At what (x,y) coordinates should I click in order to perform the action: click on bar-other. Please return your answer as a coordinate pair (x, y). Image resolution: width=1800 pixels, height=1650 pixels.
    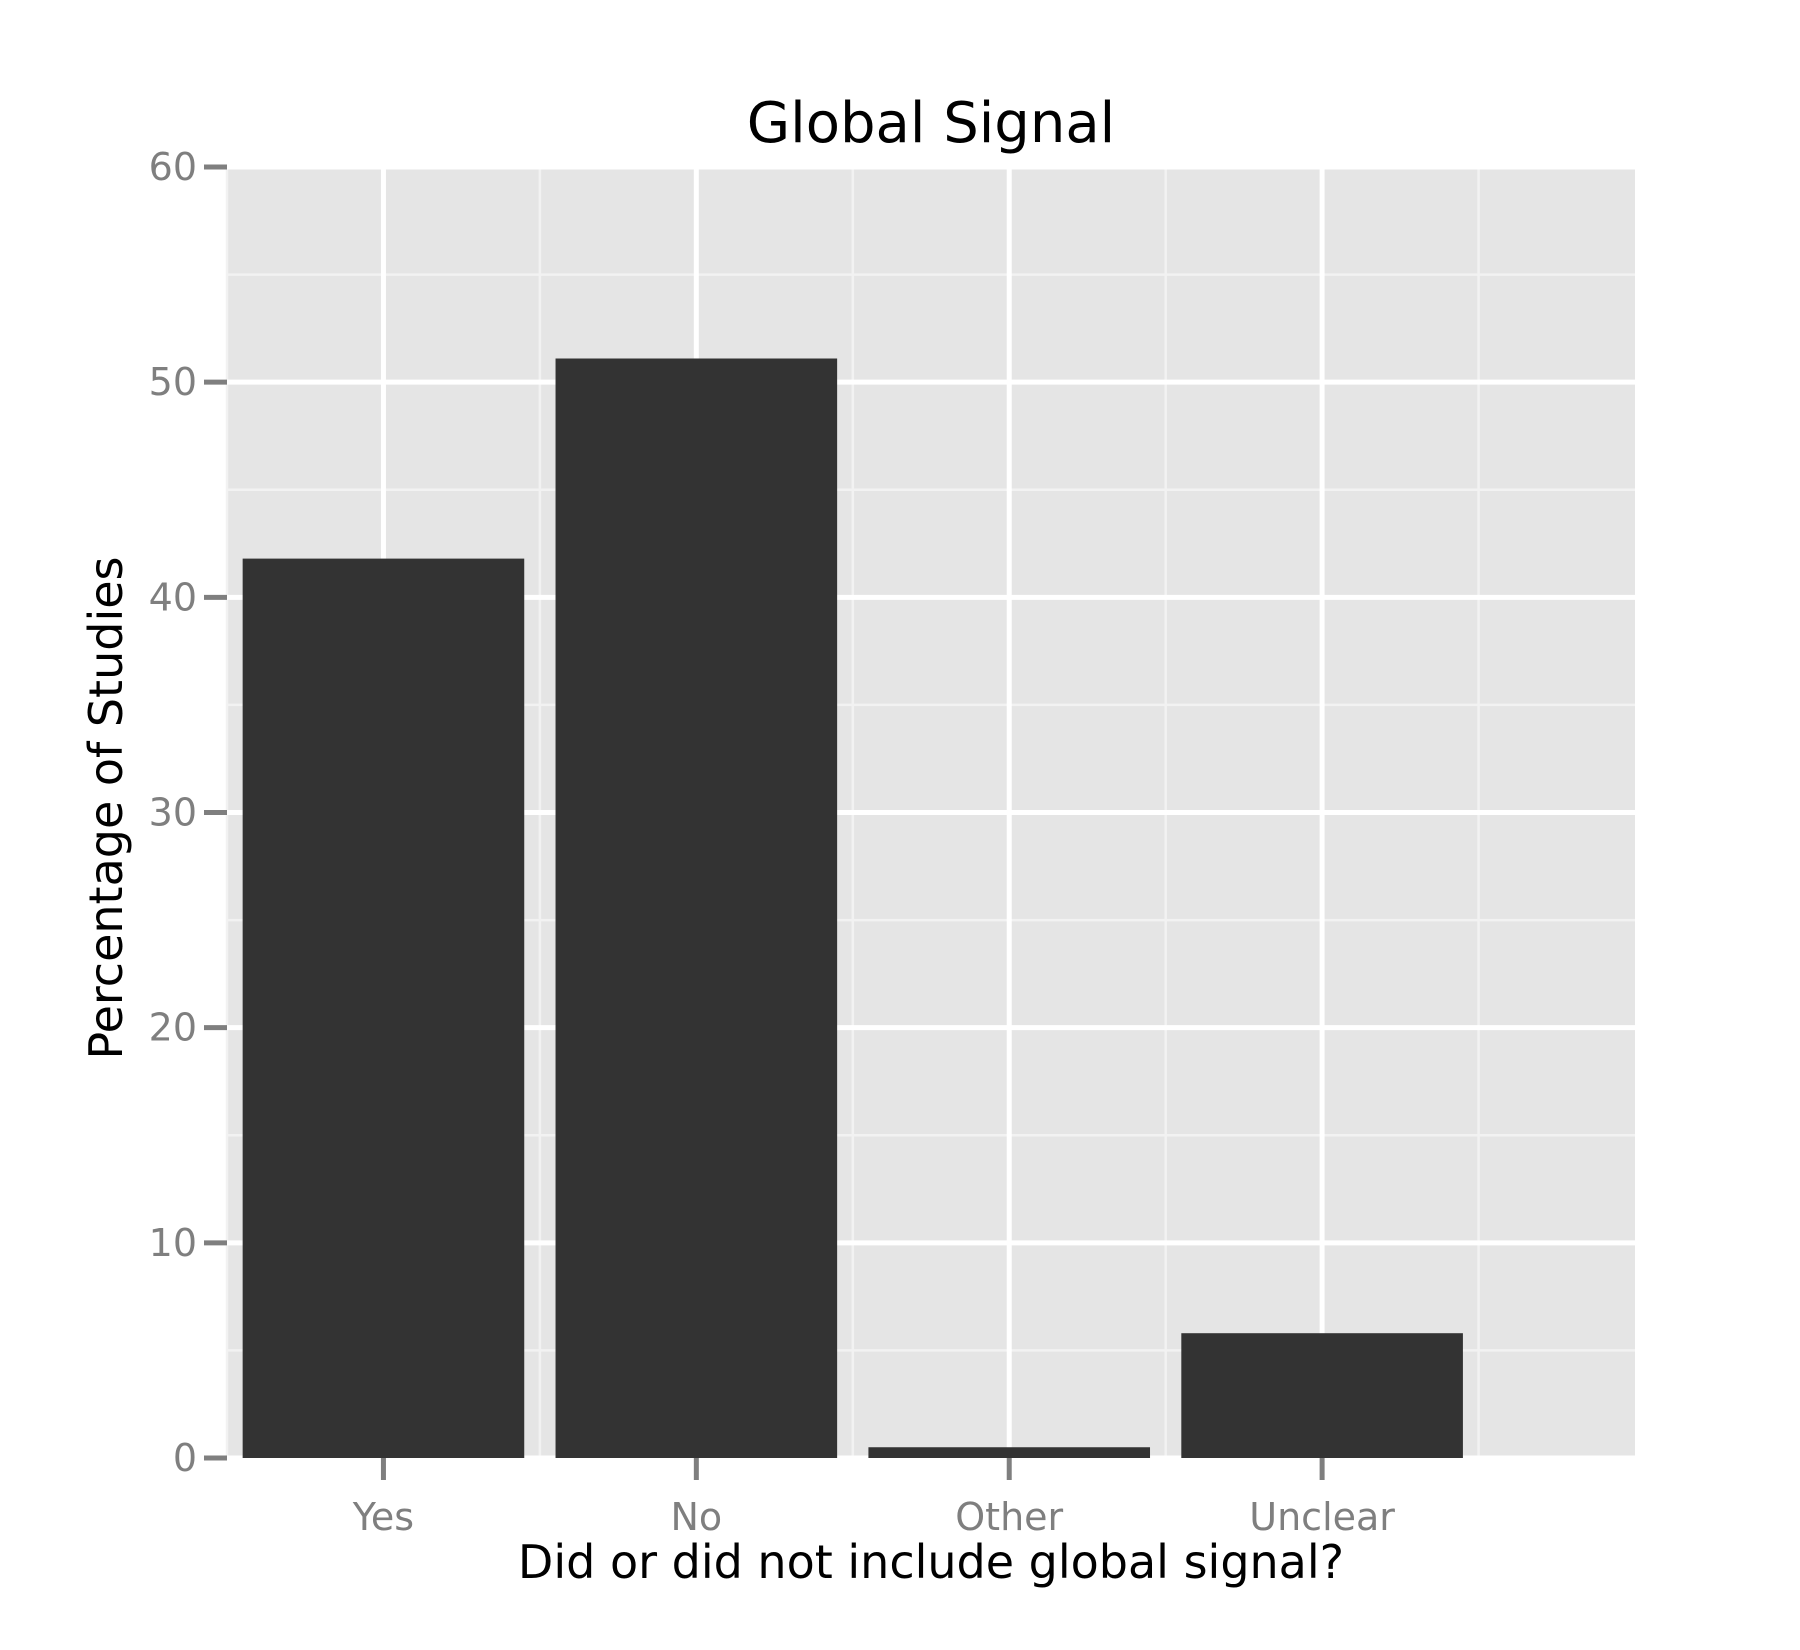
    Looking at the image, I should click on (1009, 1452).